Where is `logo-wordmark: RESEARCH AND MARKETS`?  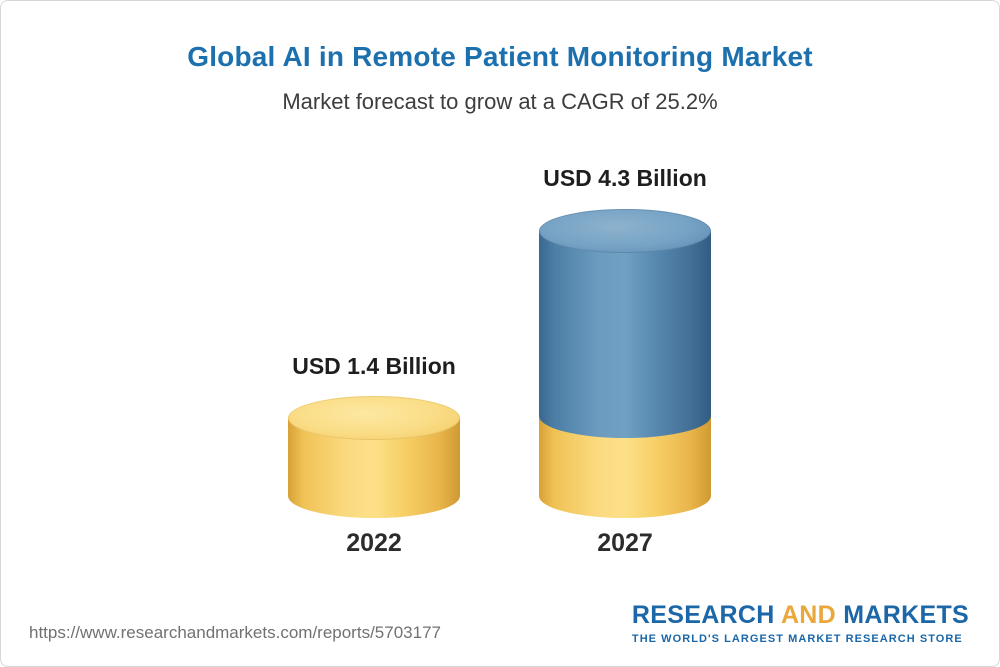 logo-wordmark: RESEARCH AND MARKETS is located at coordinates (800, 615).